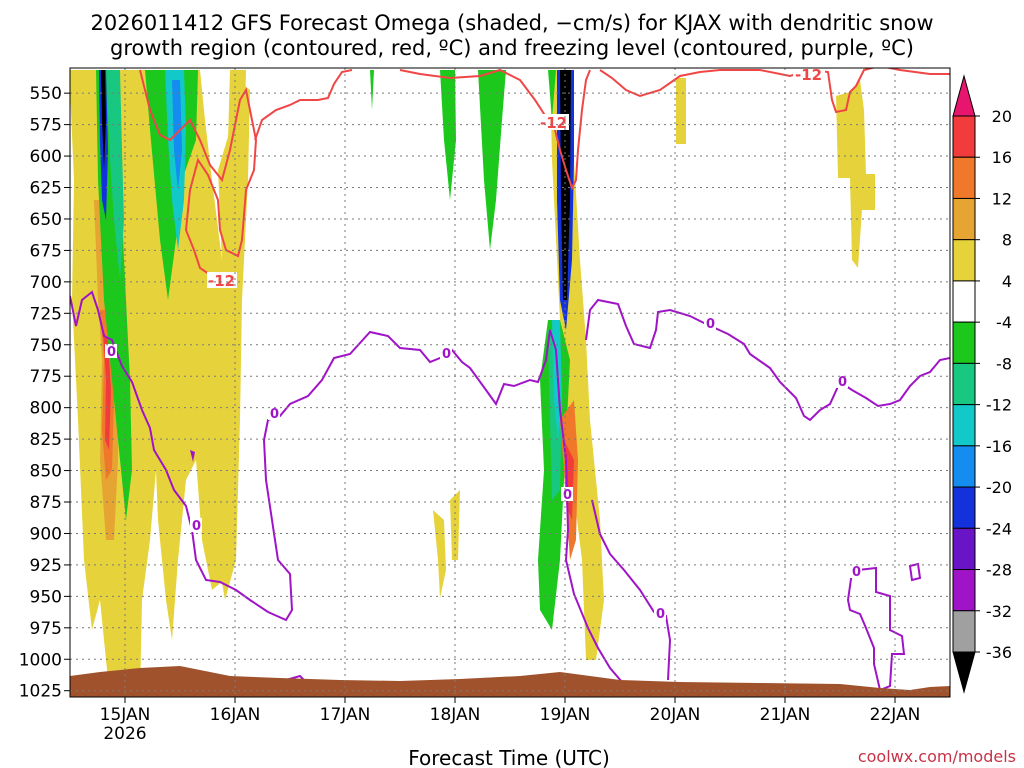 This screenshot has width=1024, height=768. What do you see at coordinates (553, 123) in the screenshot?
I see `dgz-label-2: -12` at bounding box center [553, 123].